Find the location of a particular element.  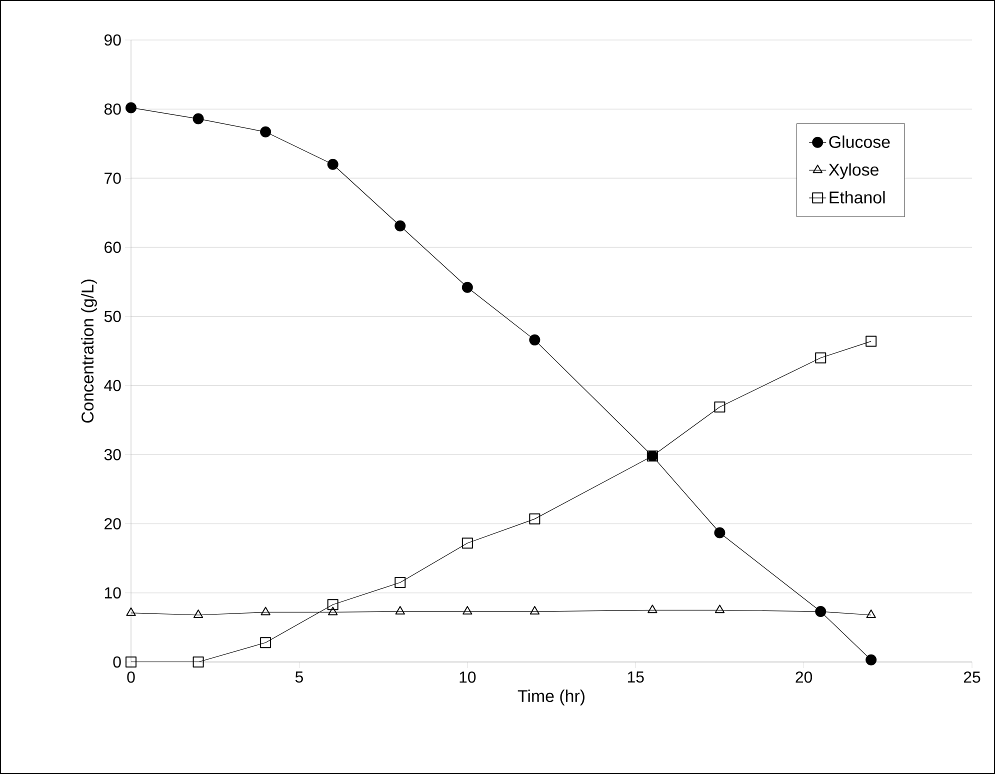

y-tick-label: 40 is located at coordinates (112, 386).